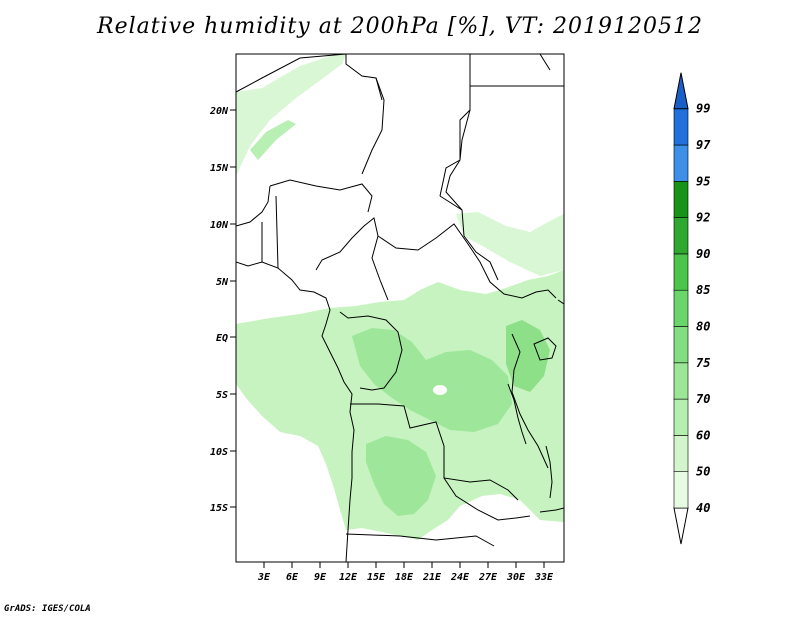  Describe the element at coordinates (295, 411) in the screenshot. I see `coastline-west` at that location.